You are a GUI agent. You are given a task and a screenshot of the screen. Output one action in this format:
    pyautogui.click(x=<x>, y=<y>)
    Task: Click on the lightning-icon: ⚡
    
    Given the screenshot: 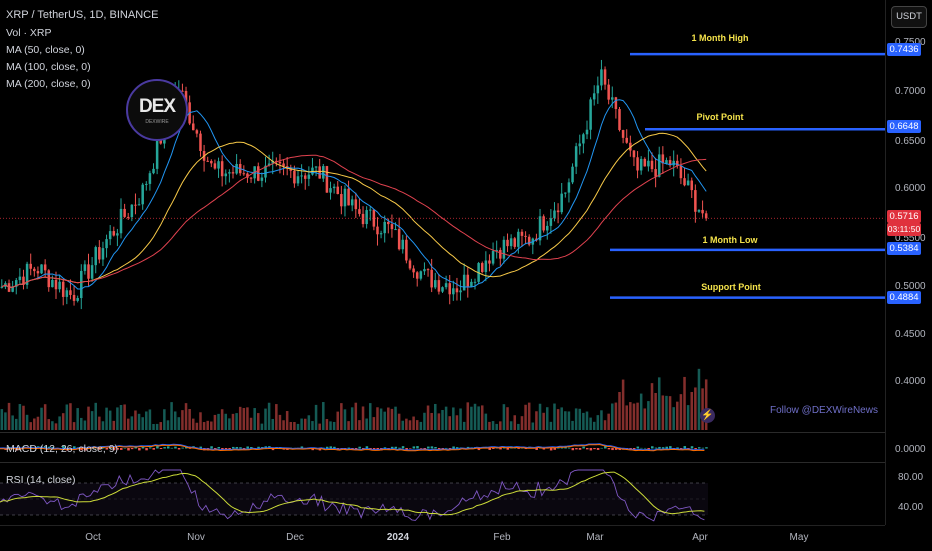 What is the action you would take?
    pyautogui.click(x=707, y=415)
    